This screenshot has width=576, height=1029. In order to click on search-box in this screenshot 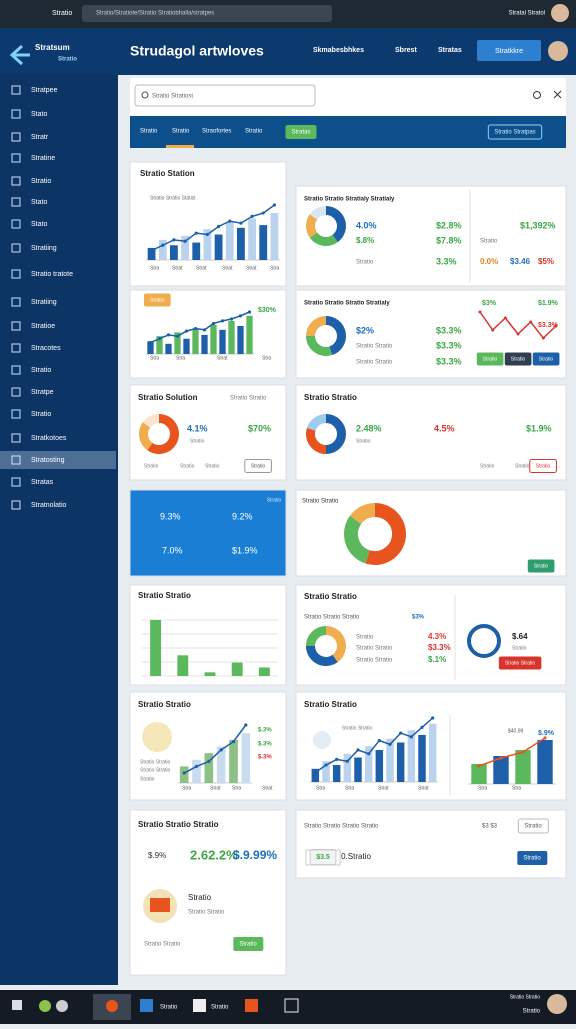, I will do `click(225, 95)`.